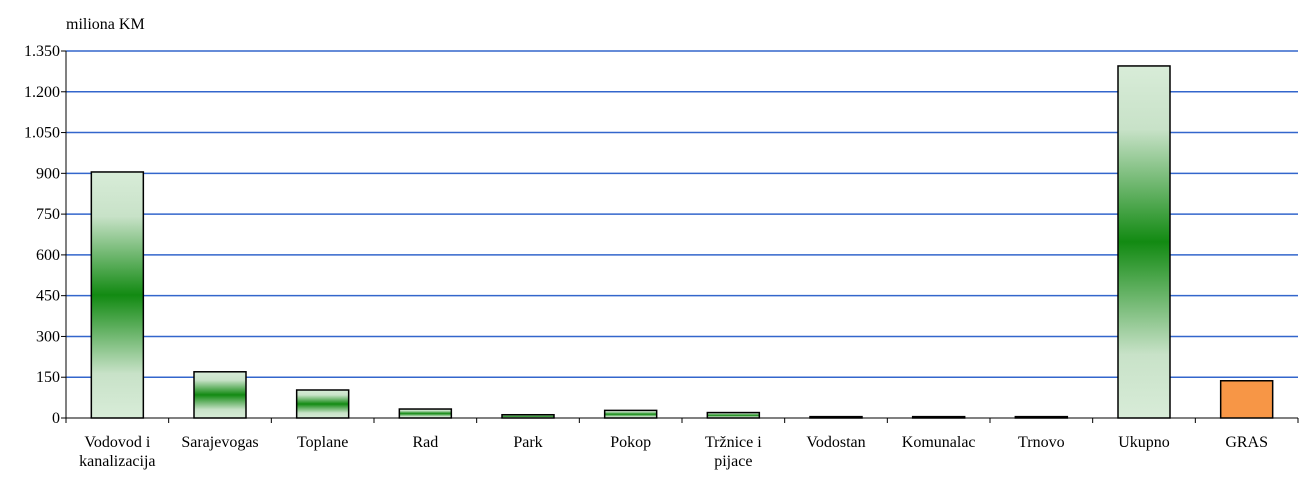 This screenshot has height=477, width=1308. What do you see at coordinates (1246, 442) in the screenshot?
I see `x-tick-label: GRAS` at bounding box center [1246, 442].